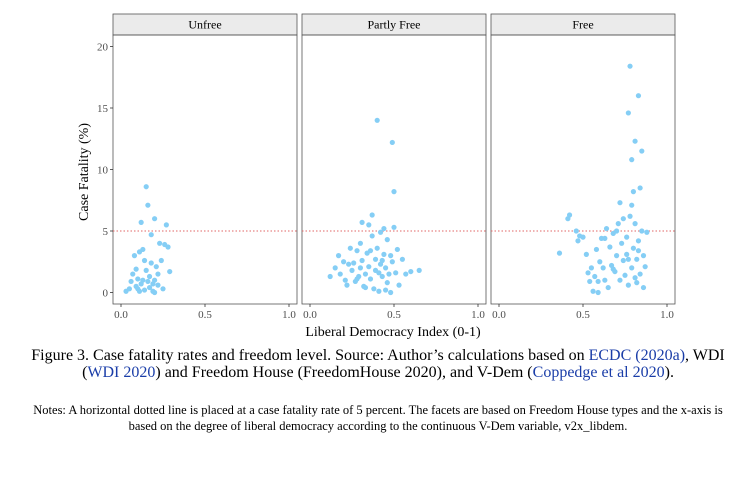 The image size is (756, 483). I want to click on y-axis-title: Case Fatality (%), so click(84, 172).